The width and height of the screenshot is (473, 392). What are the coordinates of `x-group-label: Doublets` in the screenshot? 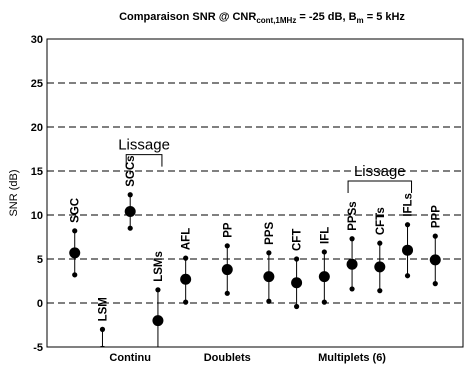 It's located at (227, 358).